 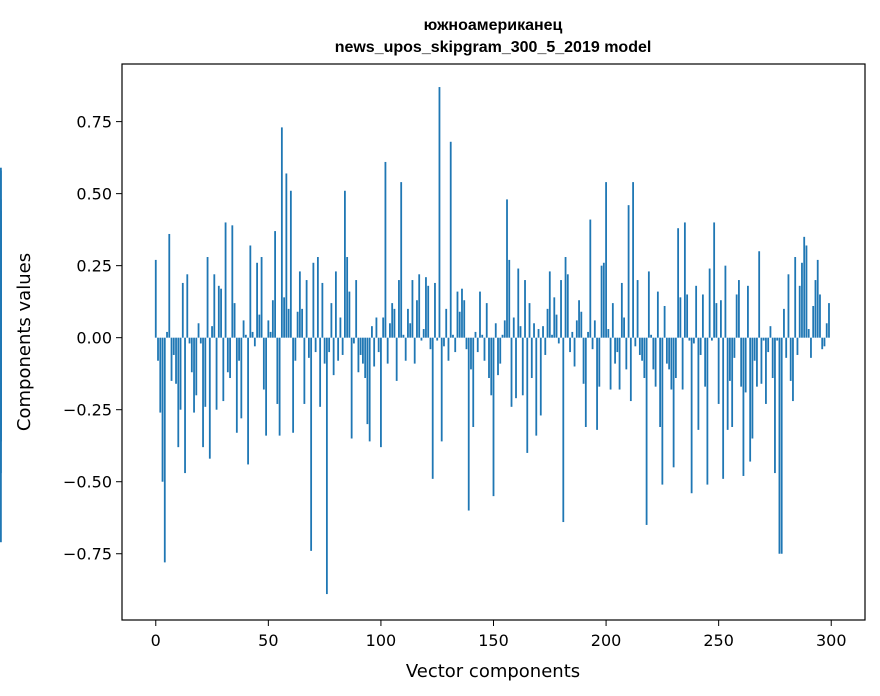 I want to click on y-tick-label-4: 0.25, so click(x=94, y=266).